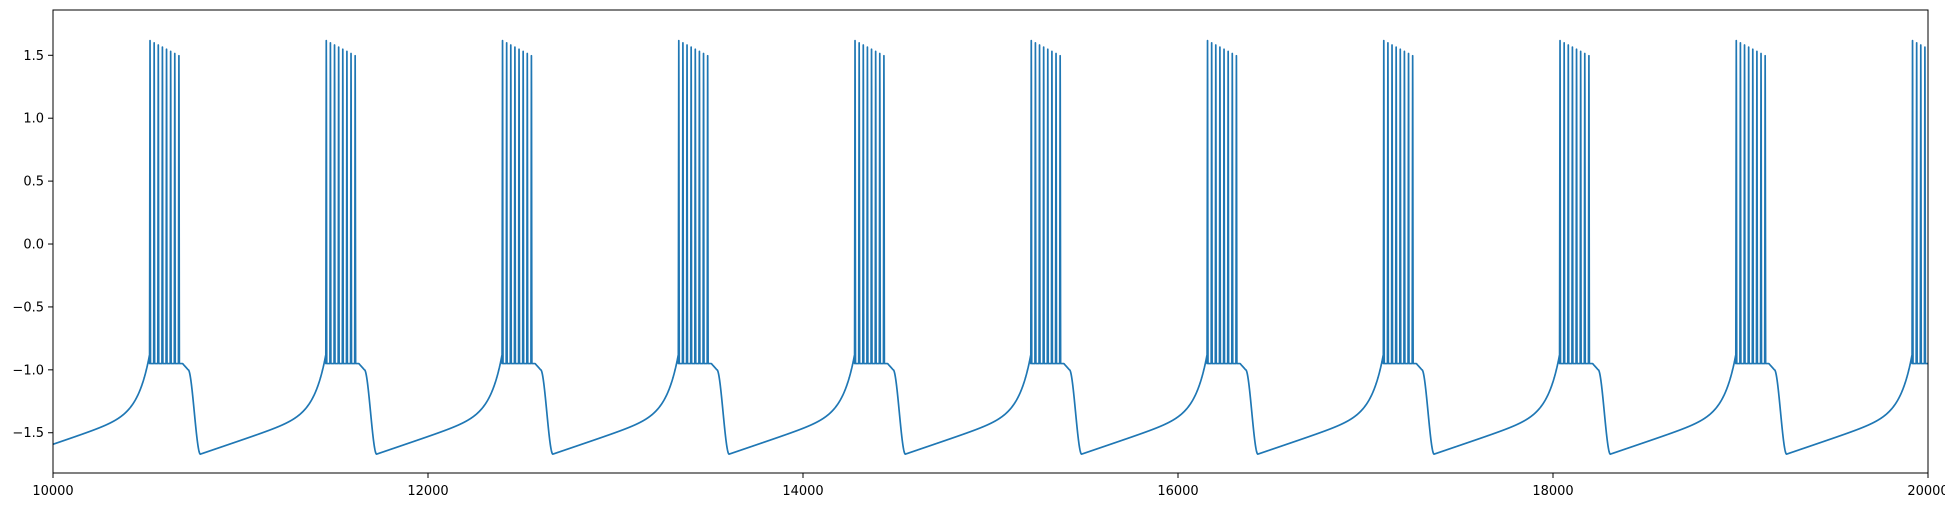  What do you see at coordinates (28, 370) in the screenshot?
I see `y-tick-label: −1.0` at bounding box center [28, 370].